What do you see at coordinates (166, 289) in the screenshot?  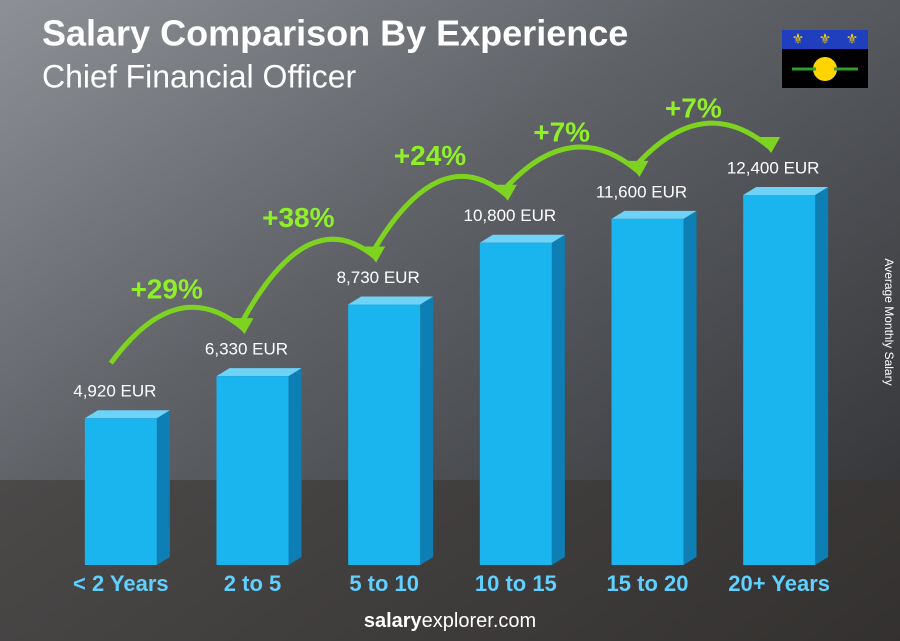 I see `change-label: +29%` at bounding box center [166, 289].